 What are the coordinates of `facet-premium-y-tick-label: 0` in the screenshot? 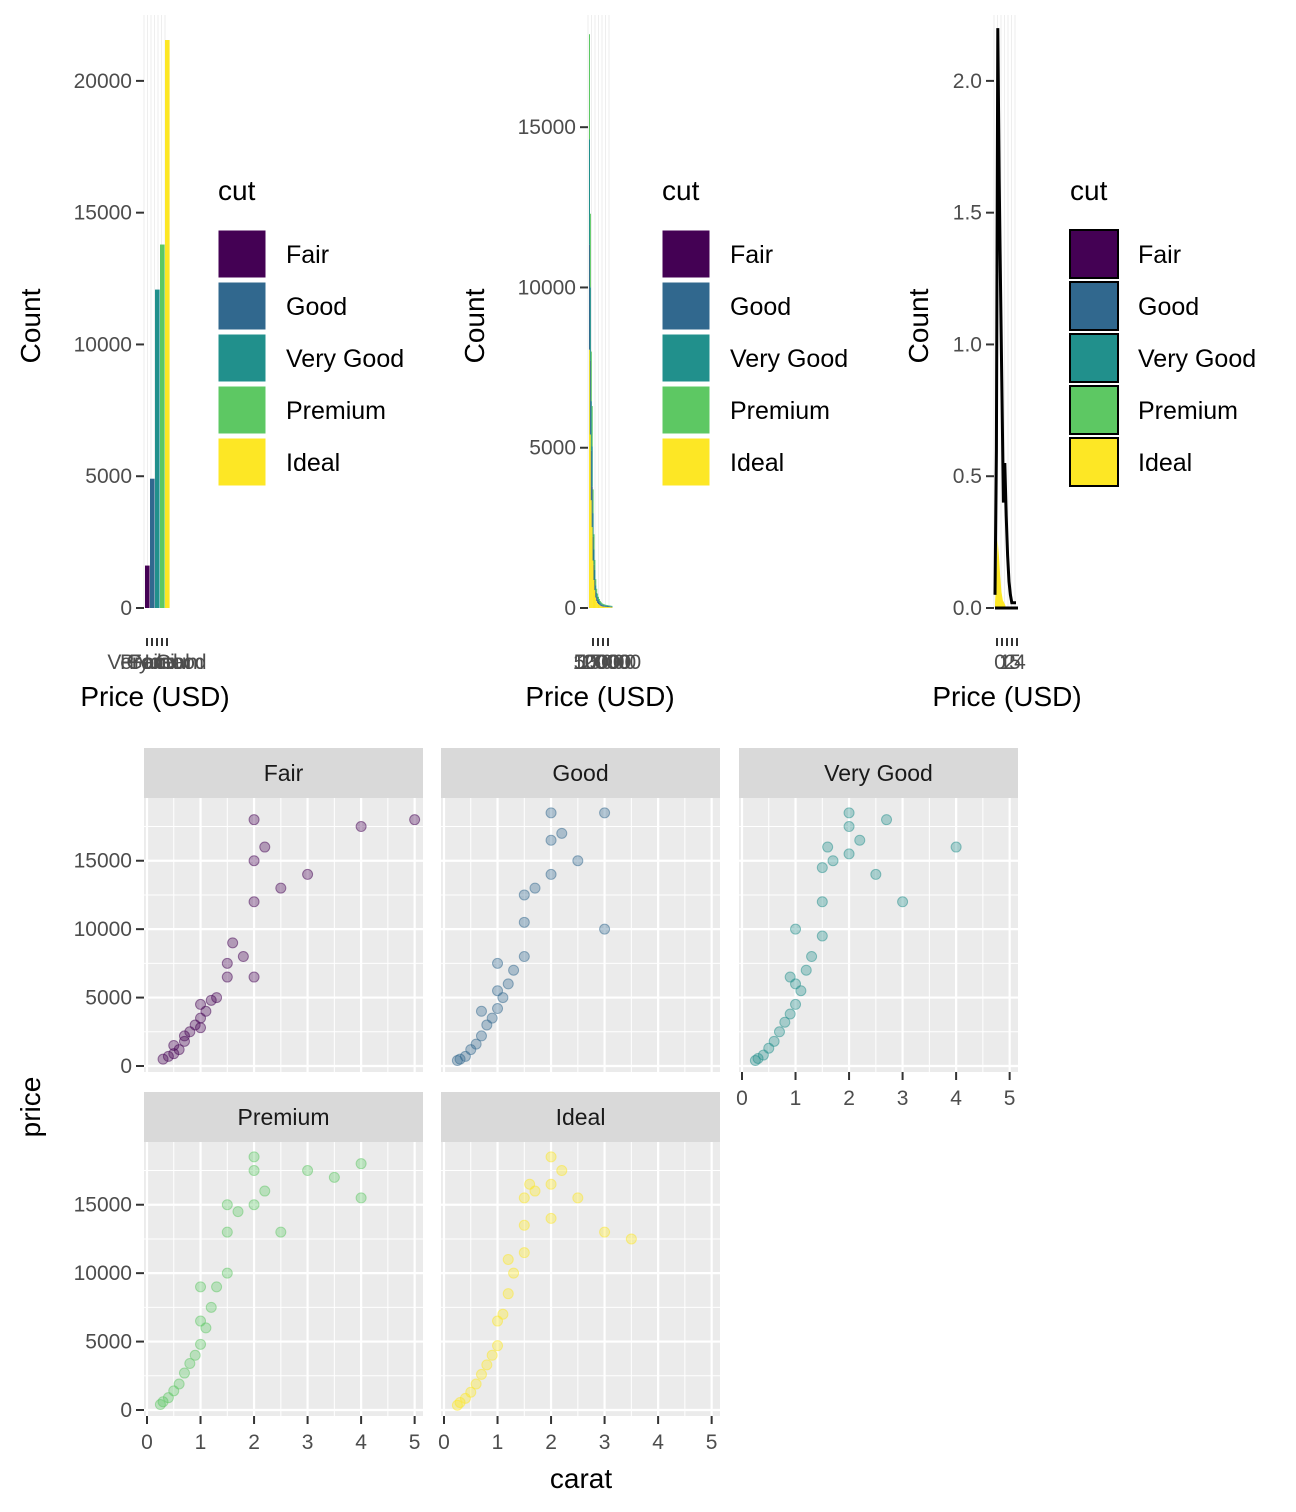 It's located at (126, 1410).